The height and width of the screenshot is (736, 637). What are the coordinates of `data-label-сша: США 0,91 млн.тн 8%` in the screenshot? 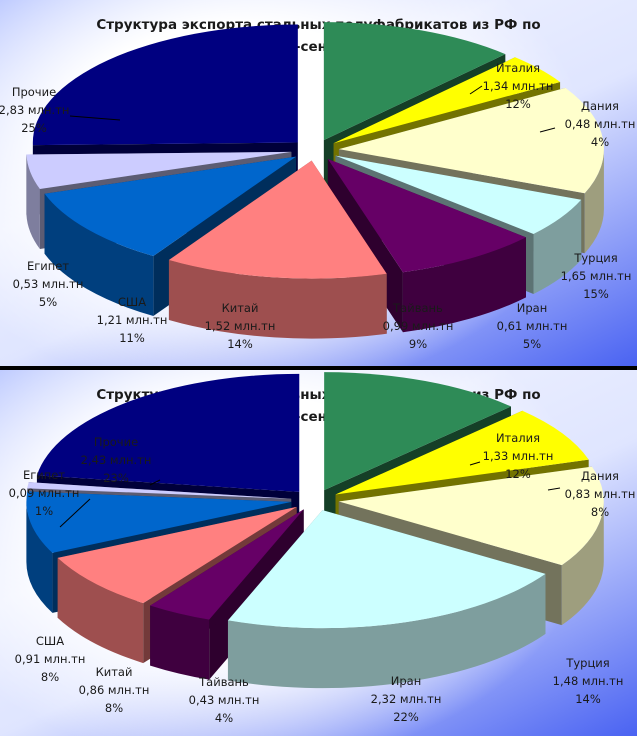 It's located at (50, 659).